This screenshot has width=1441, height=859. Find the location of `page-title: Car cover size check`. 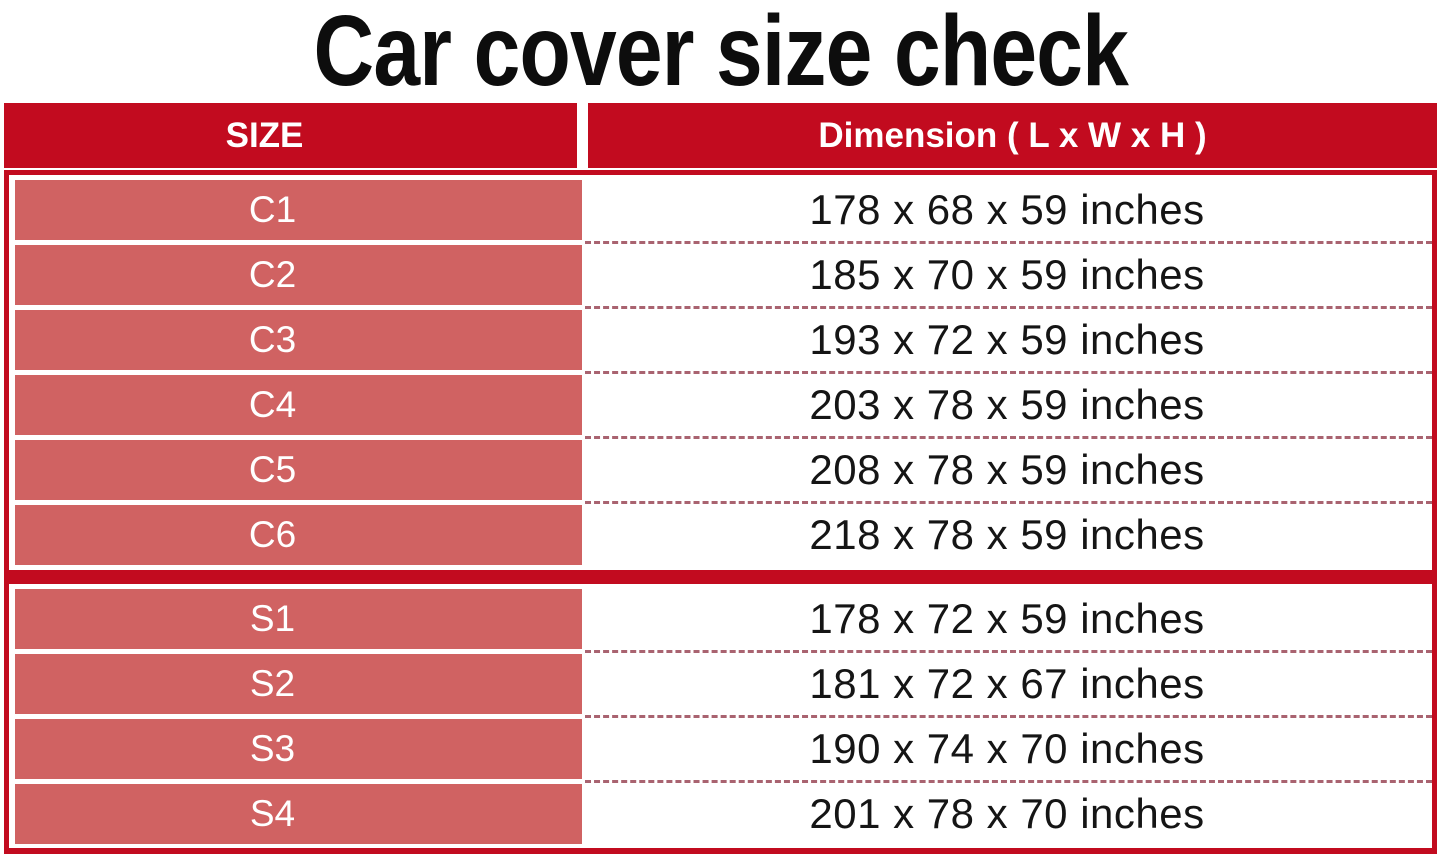

page-title: Car cover size check is located at coordinates (720, 53).